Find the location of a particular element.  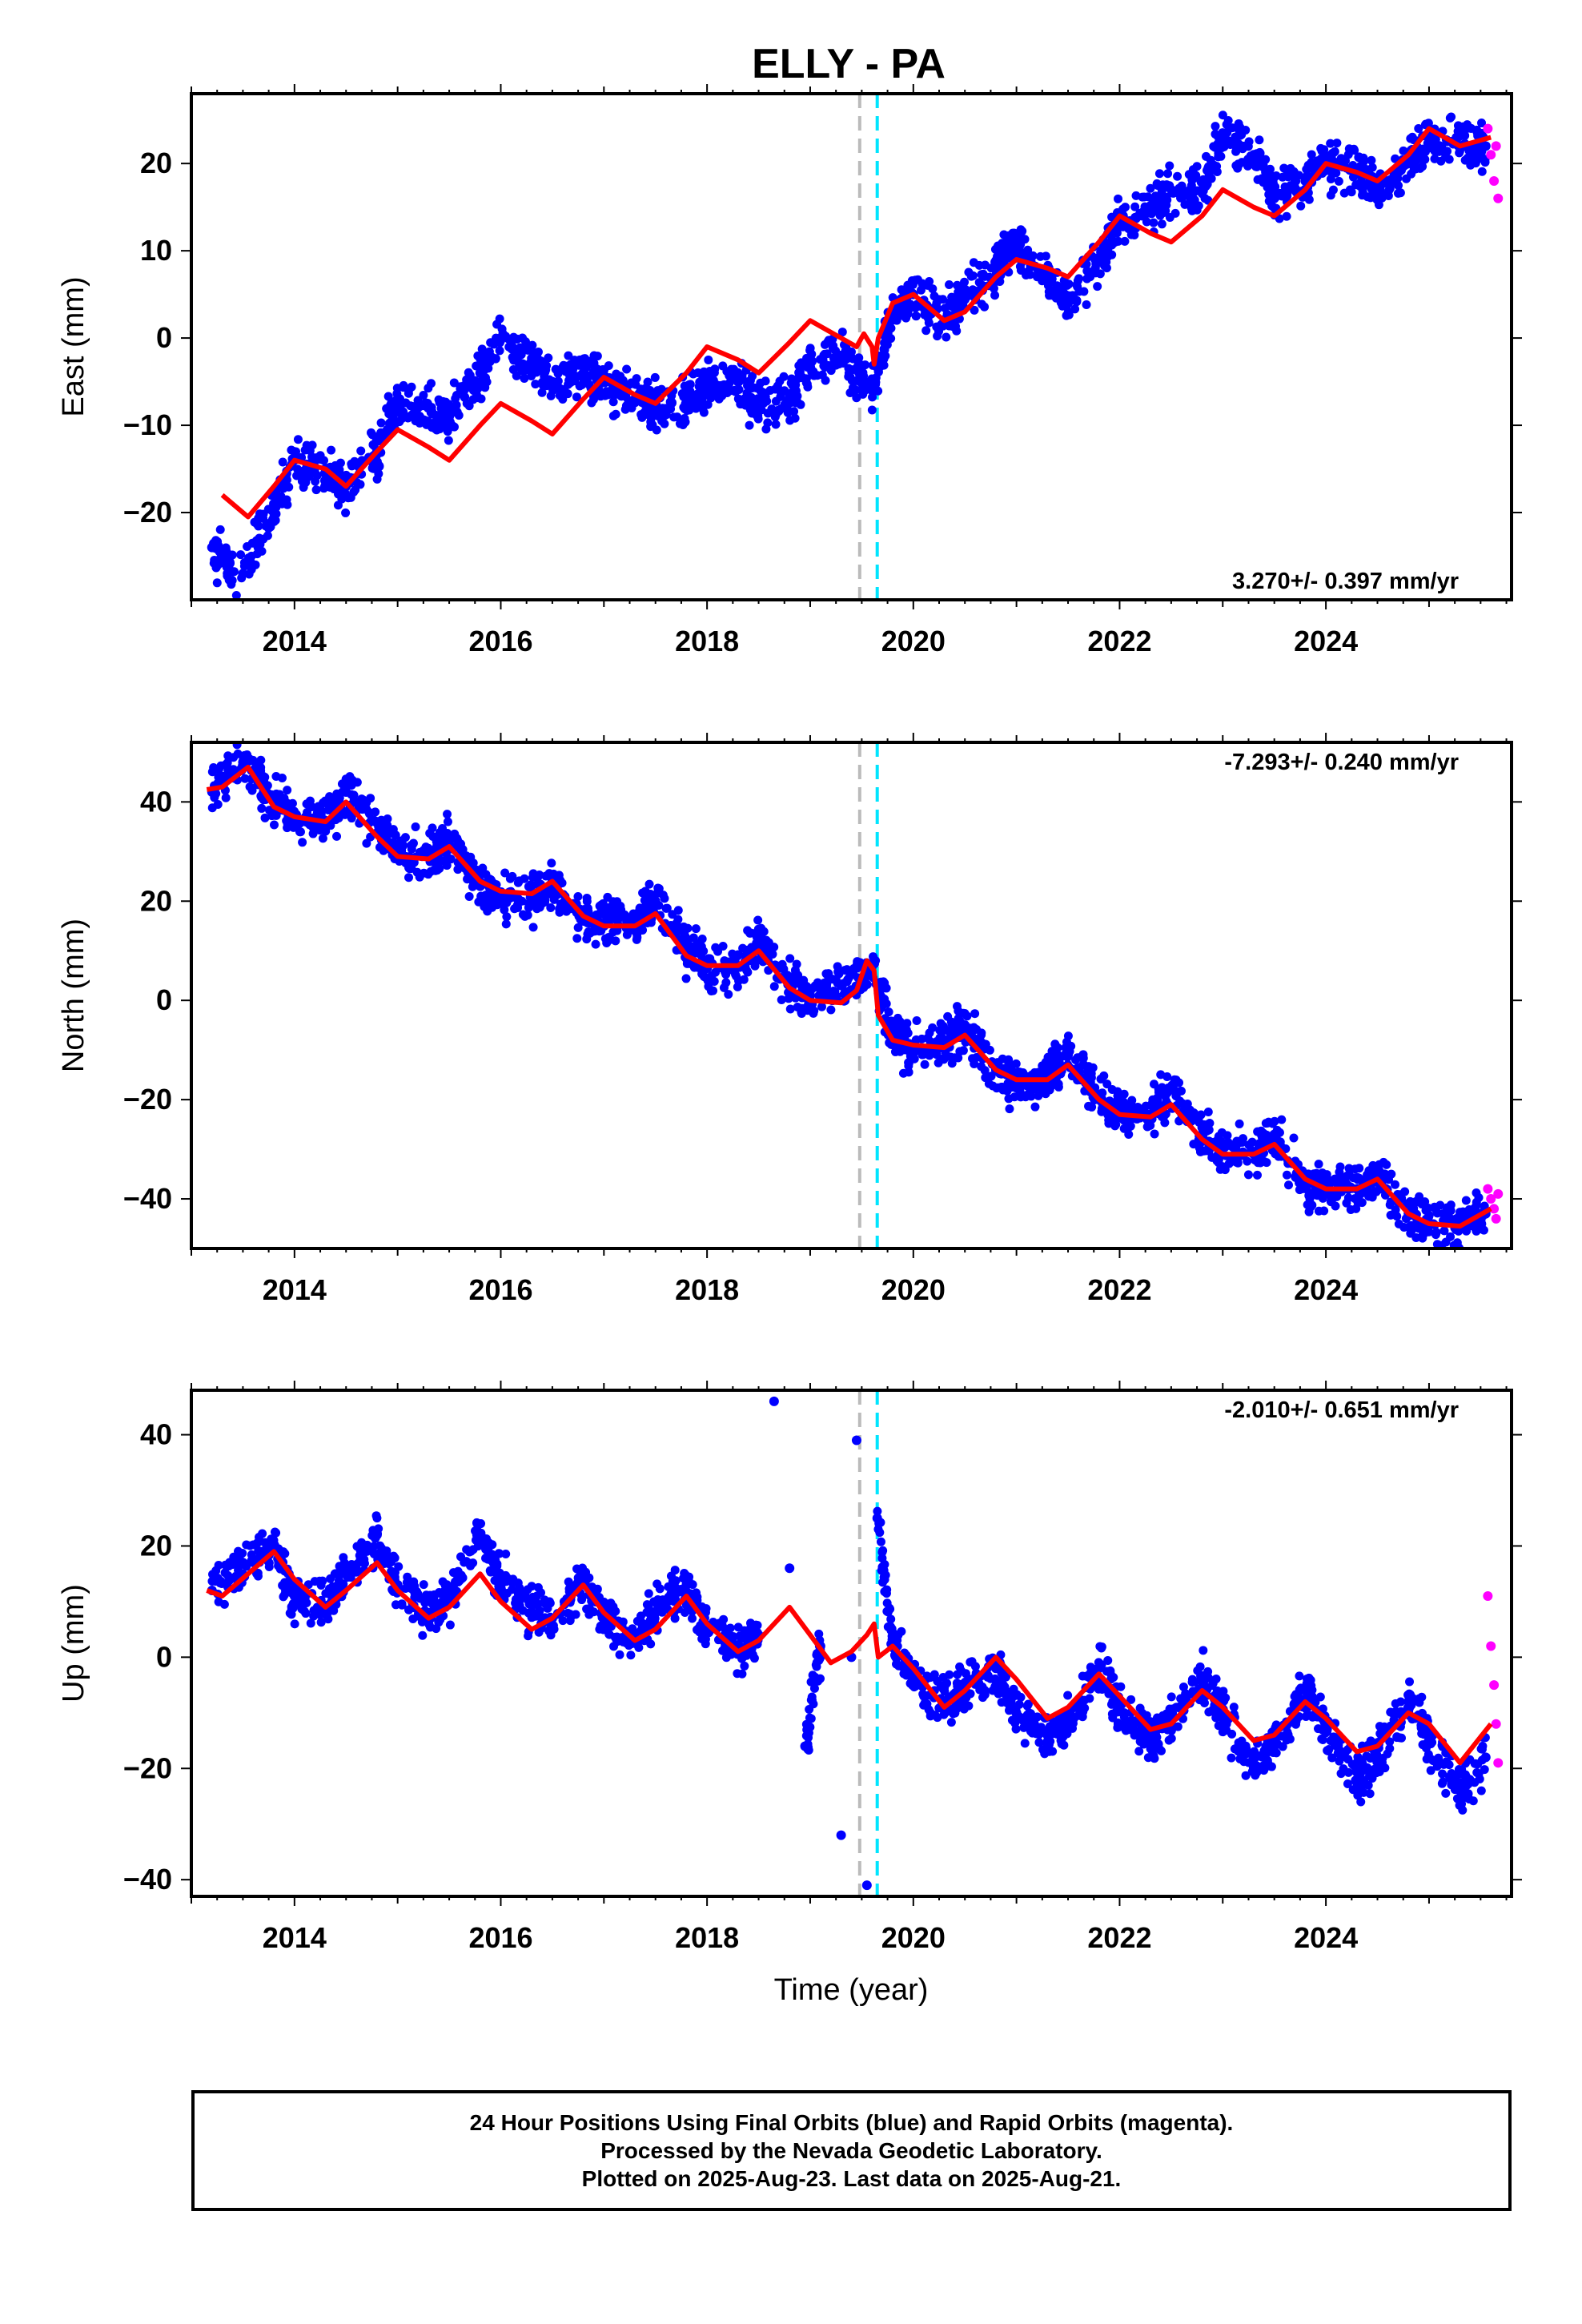

east-rapid-point is located at coordinates (1491, 155).